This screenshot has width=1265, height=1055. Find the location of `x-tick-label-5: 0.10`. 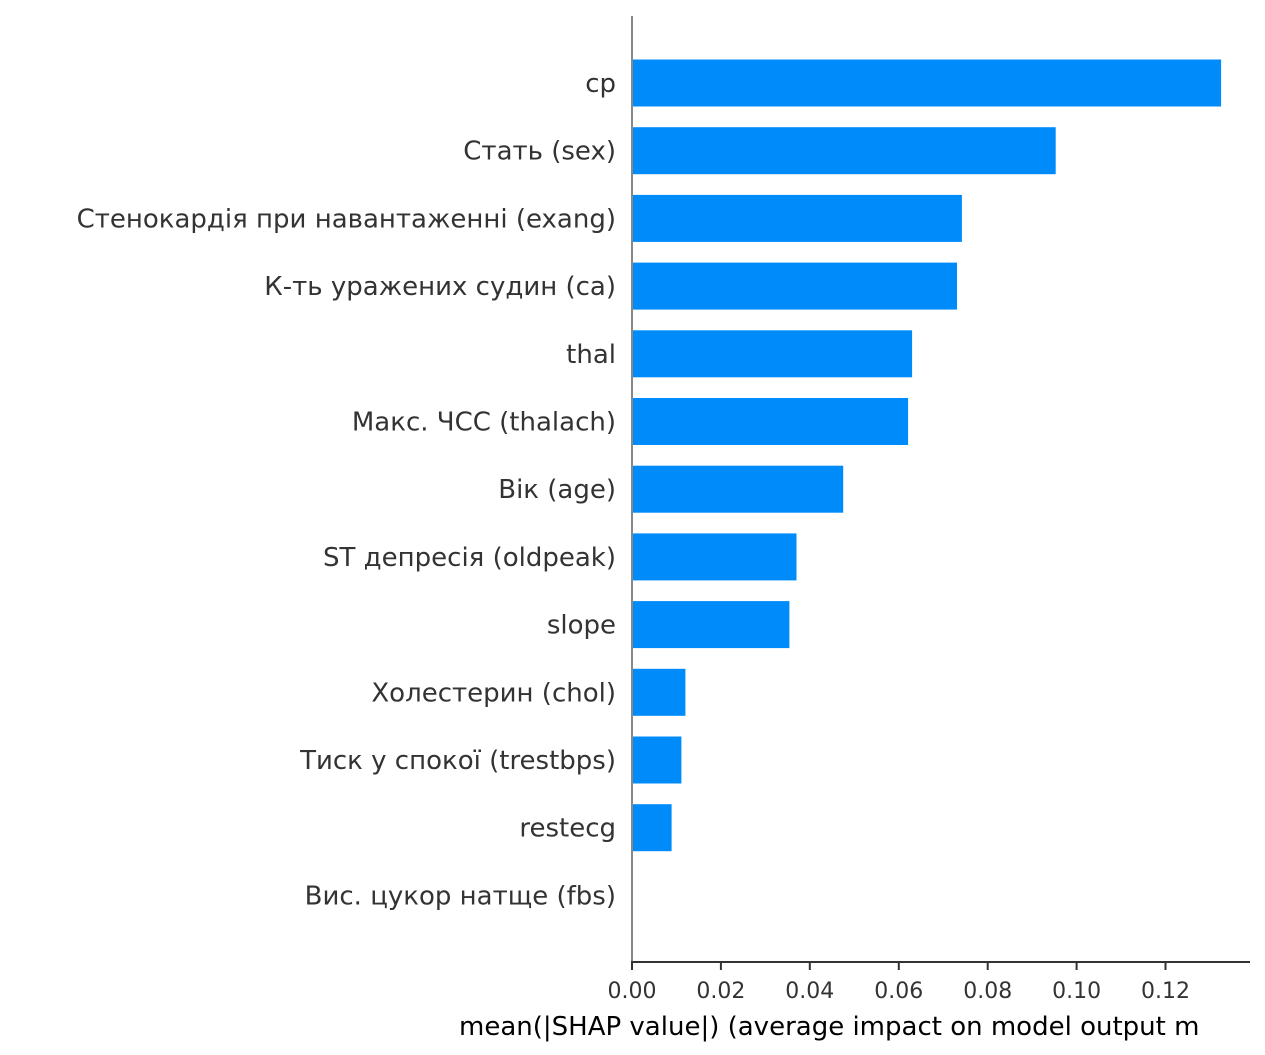

x-tick-label-5: 0.10 is located at coordinates (1076, 991).